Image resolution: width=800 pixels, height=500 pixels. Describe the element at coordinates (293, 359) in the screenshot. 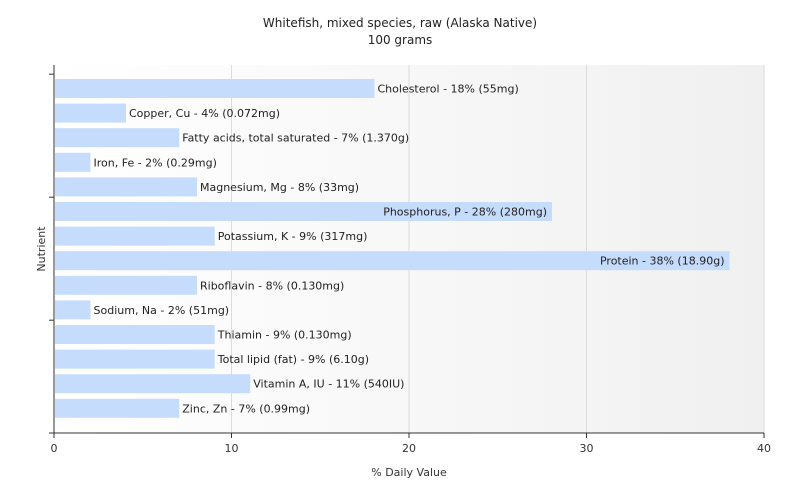

I see `bar-label: Total lipid (fat) - 9% (6.10g)` at that location.